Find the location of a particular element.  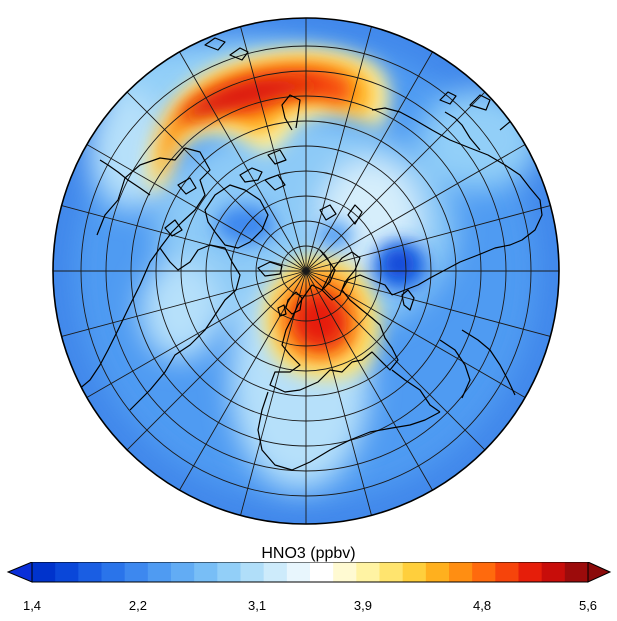

coast-arctic-islands is located at coordinates (225, 193).